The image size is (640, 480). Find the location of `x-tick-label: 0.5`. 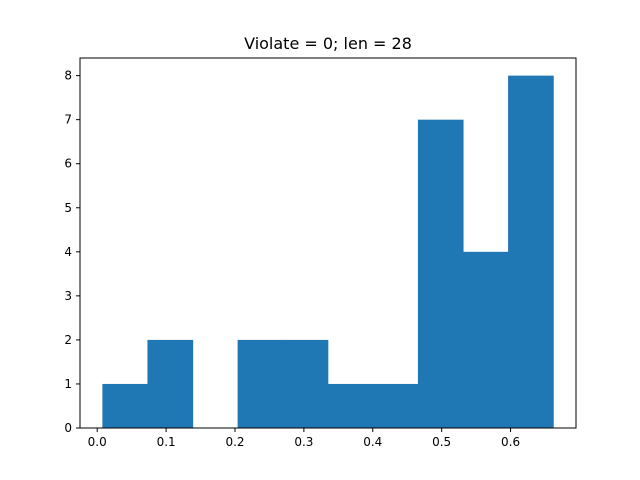

x-tick-label: 0.5 is located at coordinates (441, 442).